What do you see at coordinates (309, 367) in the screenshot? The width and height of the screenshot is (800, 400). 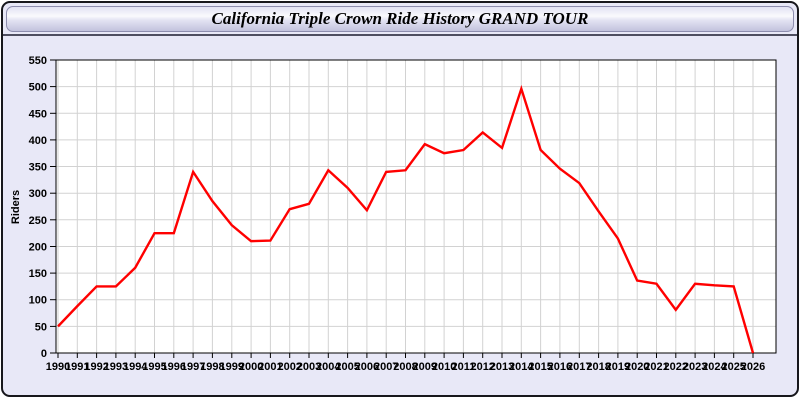 I see `svg-text: 2003` at bounding box center [309, 367].